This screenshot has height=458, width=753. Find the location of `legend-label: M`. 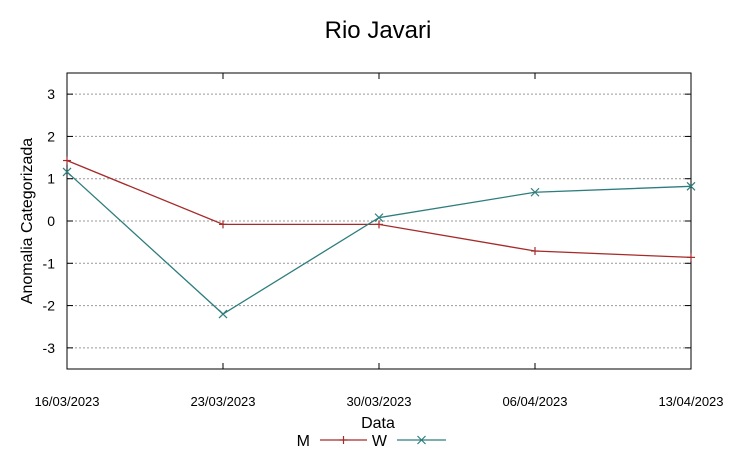

legend-label: M is located at coordinates (303, 441).